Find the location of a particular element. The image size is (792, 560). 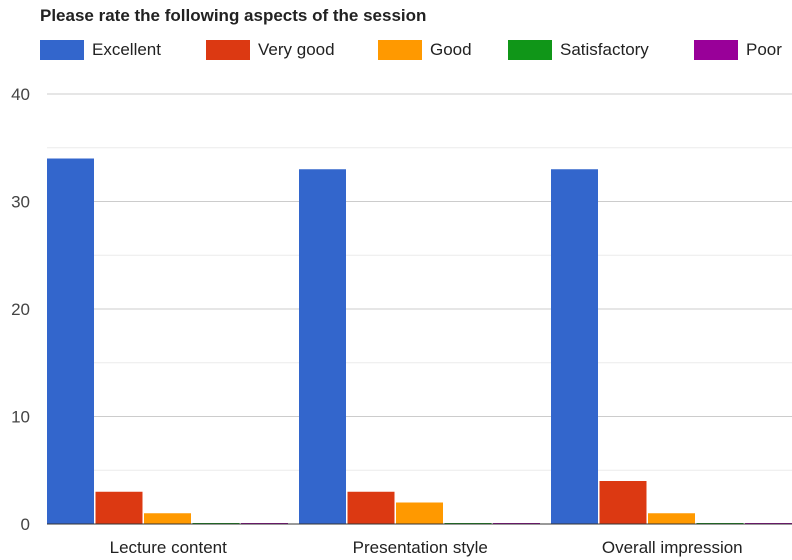

legend-item-poor: Poor is located at coordinates (738, 50).